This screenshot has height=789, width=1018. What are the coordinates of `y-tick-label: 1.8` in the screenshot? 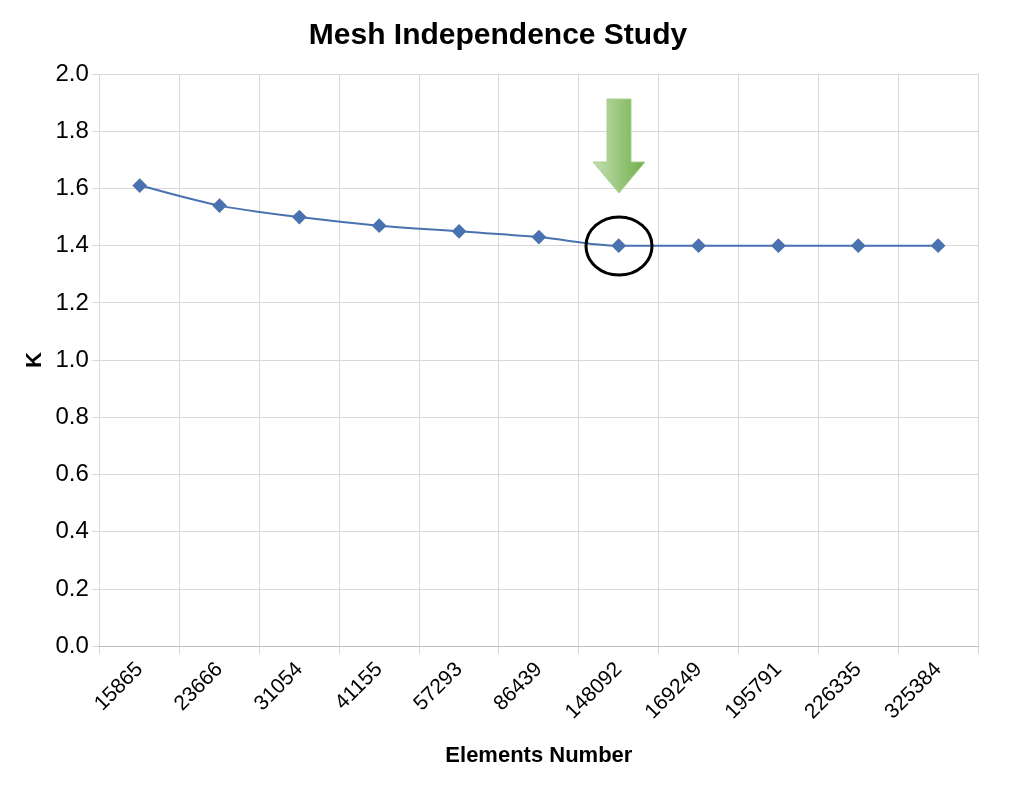 It's located at (72, 129).